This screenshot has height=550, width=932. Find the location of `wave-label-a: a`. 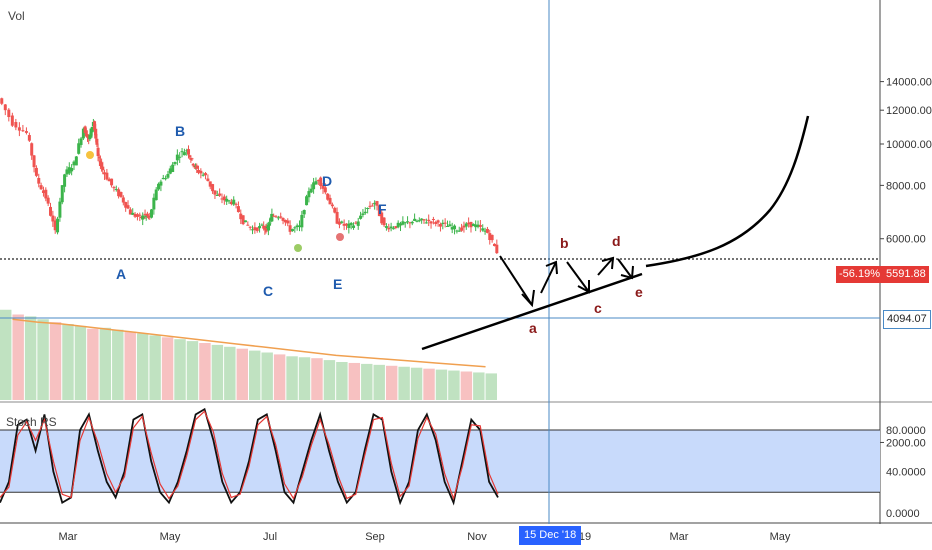

wave-label-a: a is located at coordinates (533, 328).